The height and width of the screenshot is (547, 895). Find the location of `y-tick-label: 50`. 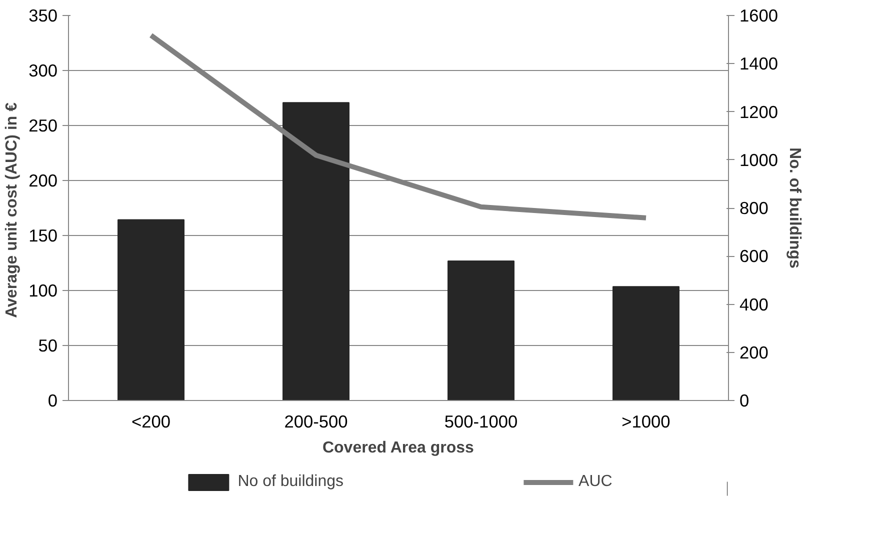

y-tick-label: 50 is located at coordinates (48, 346).